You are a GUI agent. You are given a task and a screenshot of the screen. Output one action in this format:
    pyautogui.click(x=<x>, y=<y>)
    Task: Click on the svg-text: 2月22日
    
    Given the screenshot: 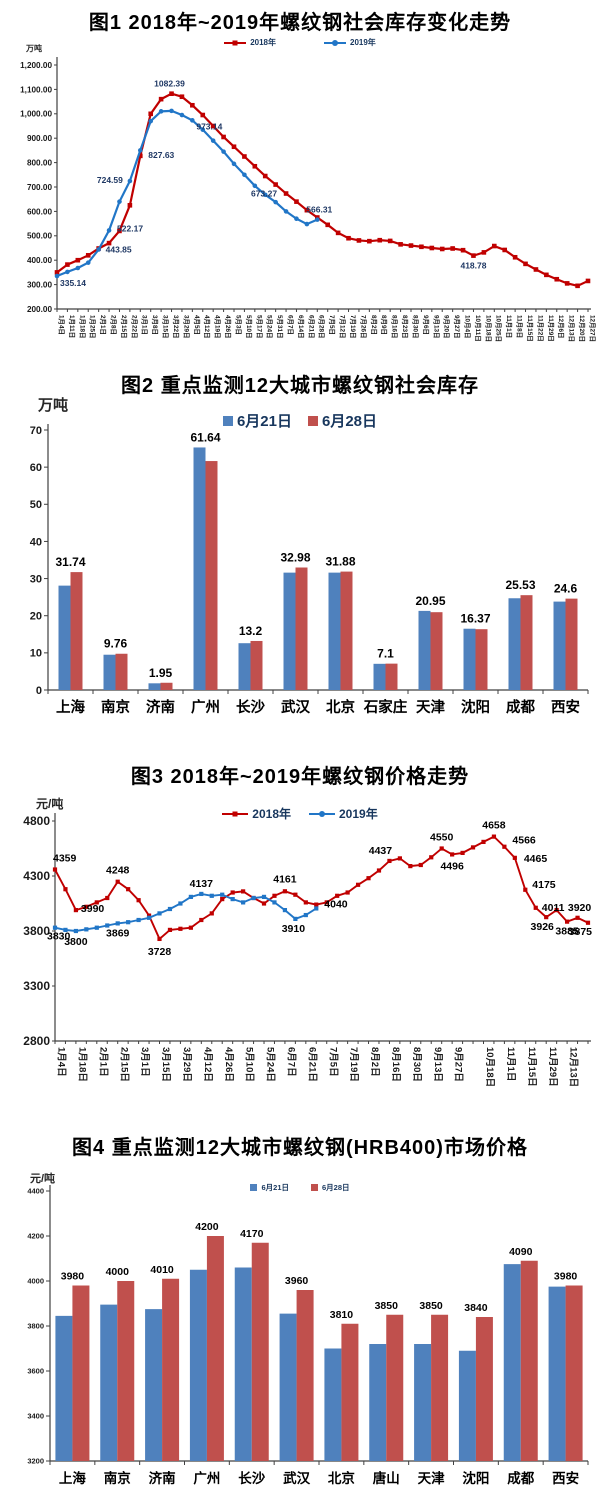 What is the action you would take?
    pyautogui.click(x=134, y=326)
    